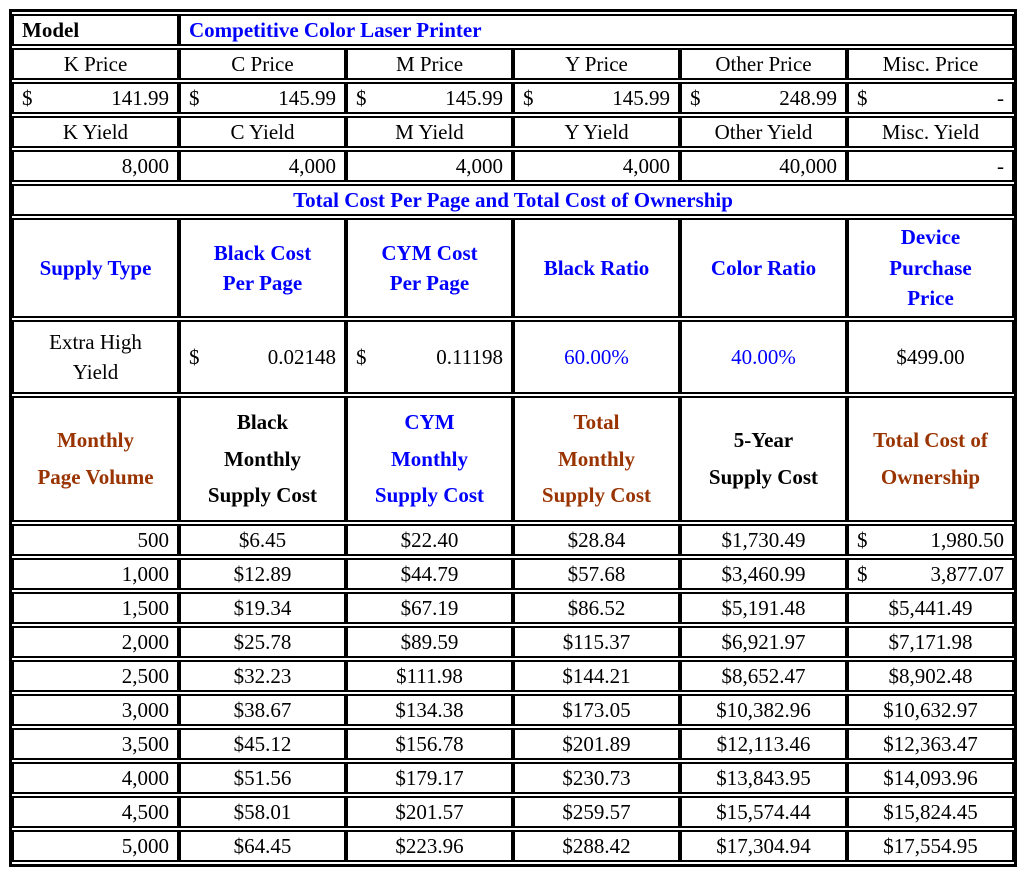 This screenshot has width=1031, height=885. I want to click on device-purchase-price-cell: $499.00, so click(930, 357).